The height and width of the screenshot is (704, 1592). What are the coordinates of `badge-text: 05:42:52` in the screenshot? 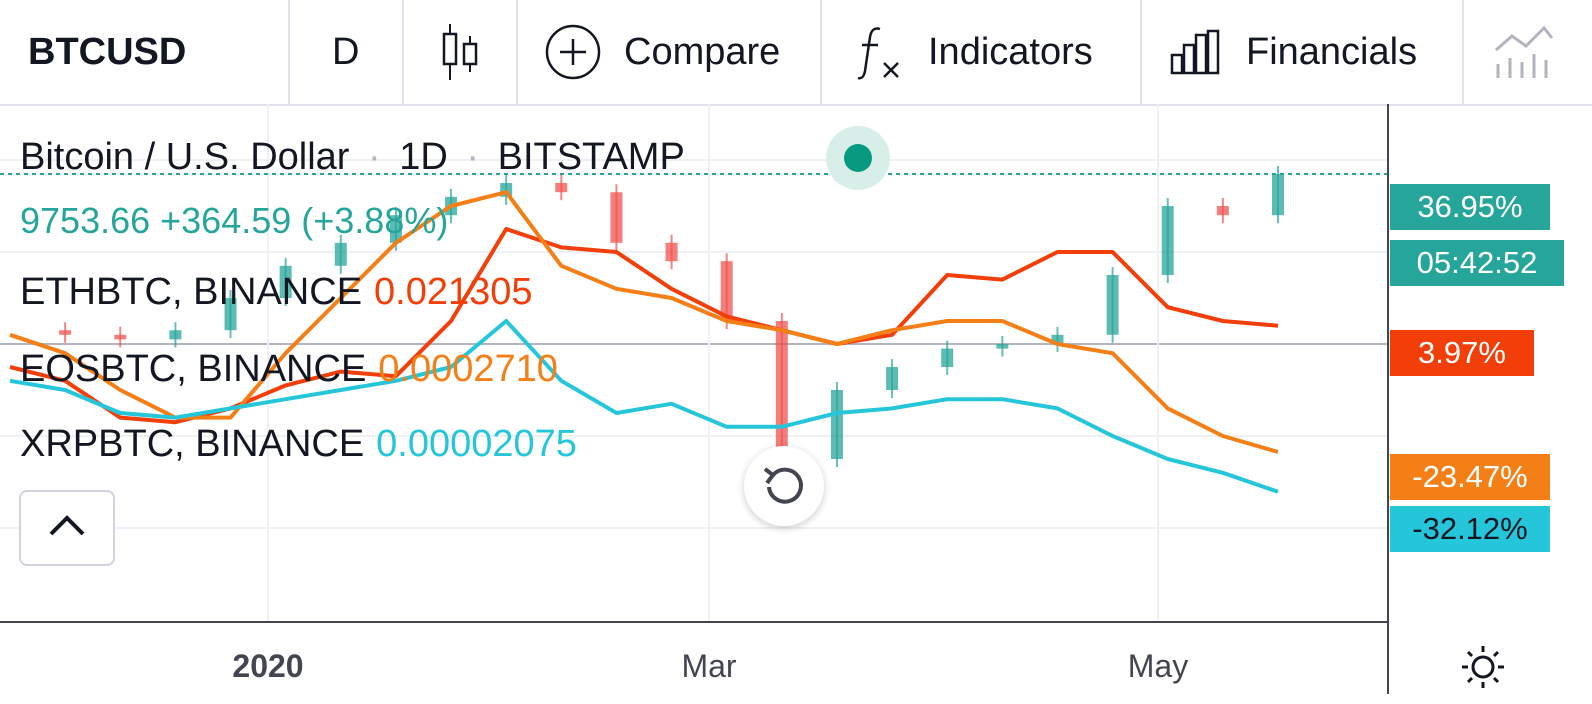 It's located at (1477, 262).